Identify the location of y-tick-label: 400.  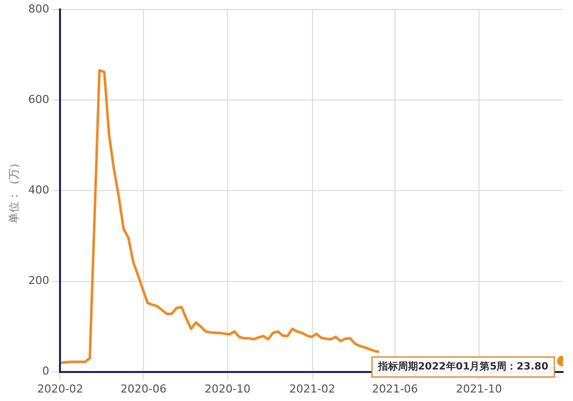
(39, 190).